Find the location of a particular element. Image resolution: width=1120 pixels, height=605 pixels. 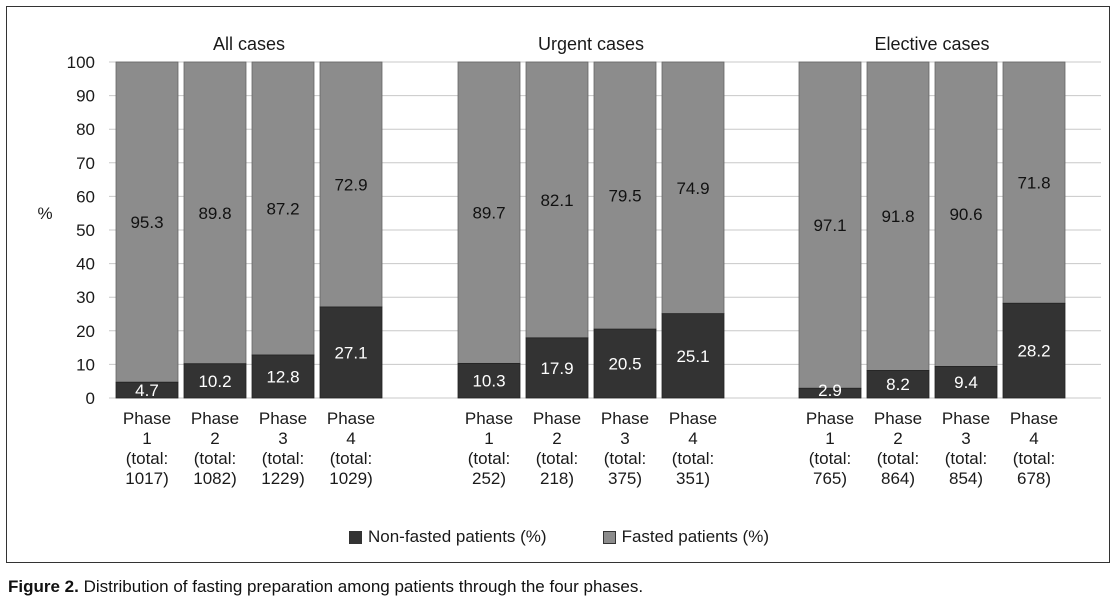

bar-fasted-g2-p3 is located at coordinates (625, 195).